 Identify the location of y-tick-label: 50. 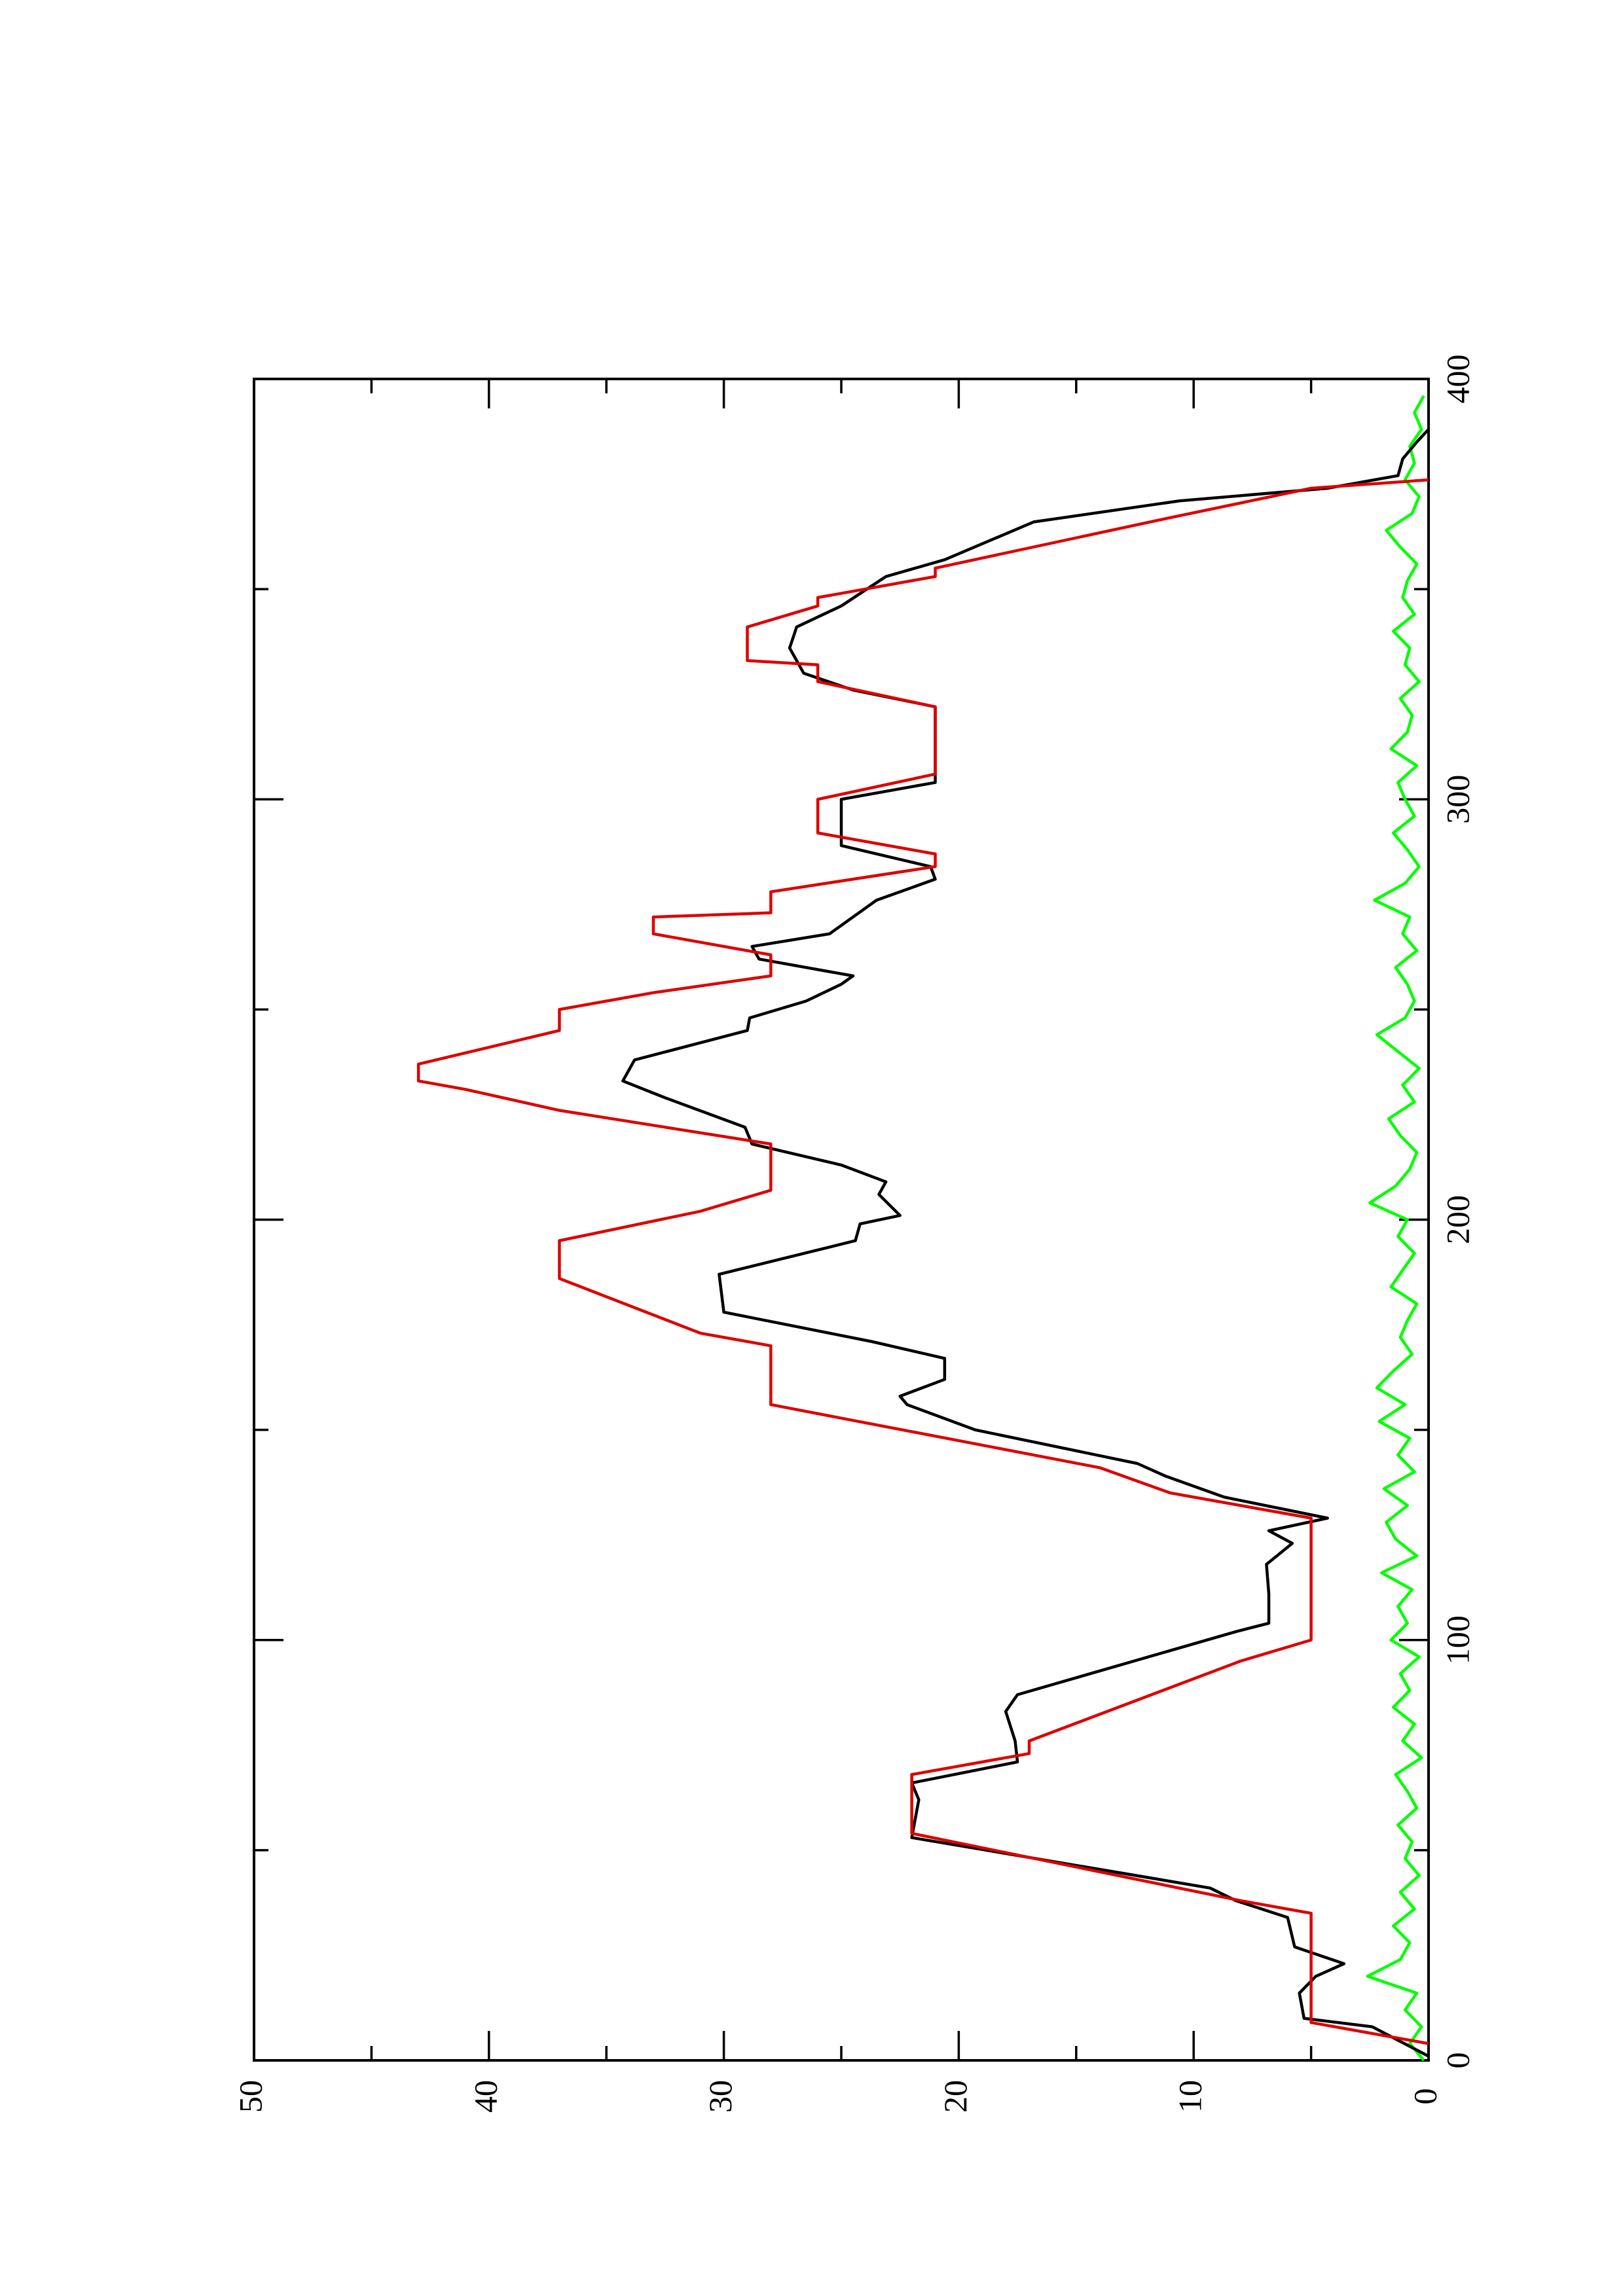
(250, 2096).